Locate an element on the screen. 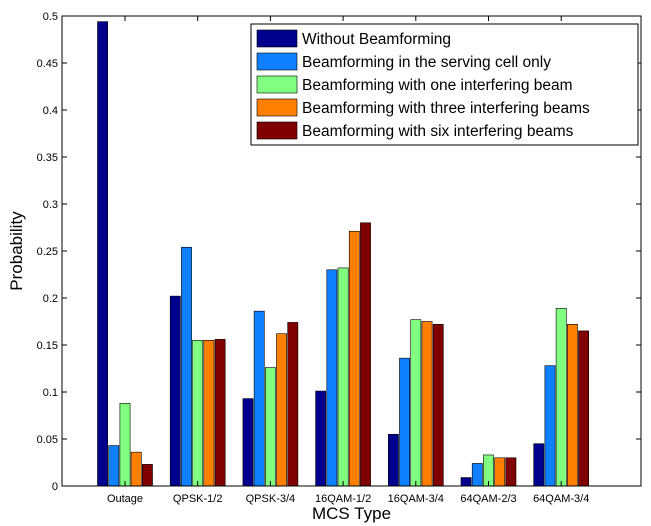 The height and width of the screenshot is (526, 651). legend-label: Beamforming with three interfering beams is located at coordinates (446, 108).